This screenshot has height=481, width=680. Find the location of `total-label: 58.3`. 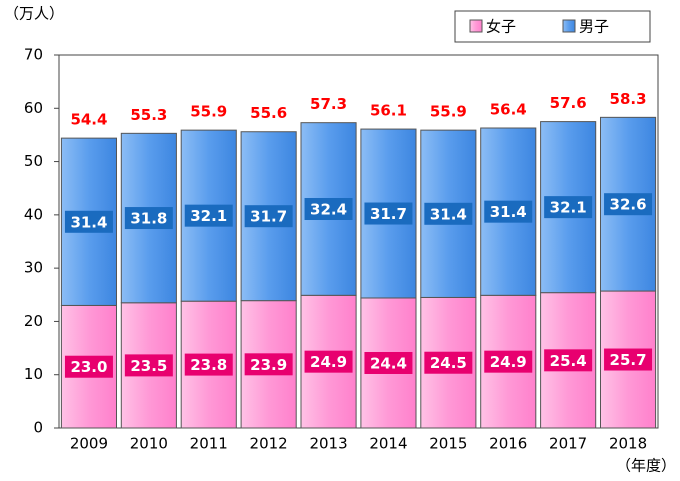

total-label: 58.3 is located at coordinates (628, 99).